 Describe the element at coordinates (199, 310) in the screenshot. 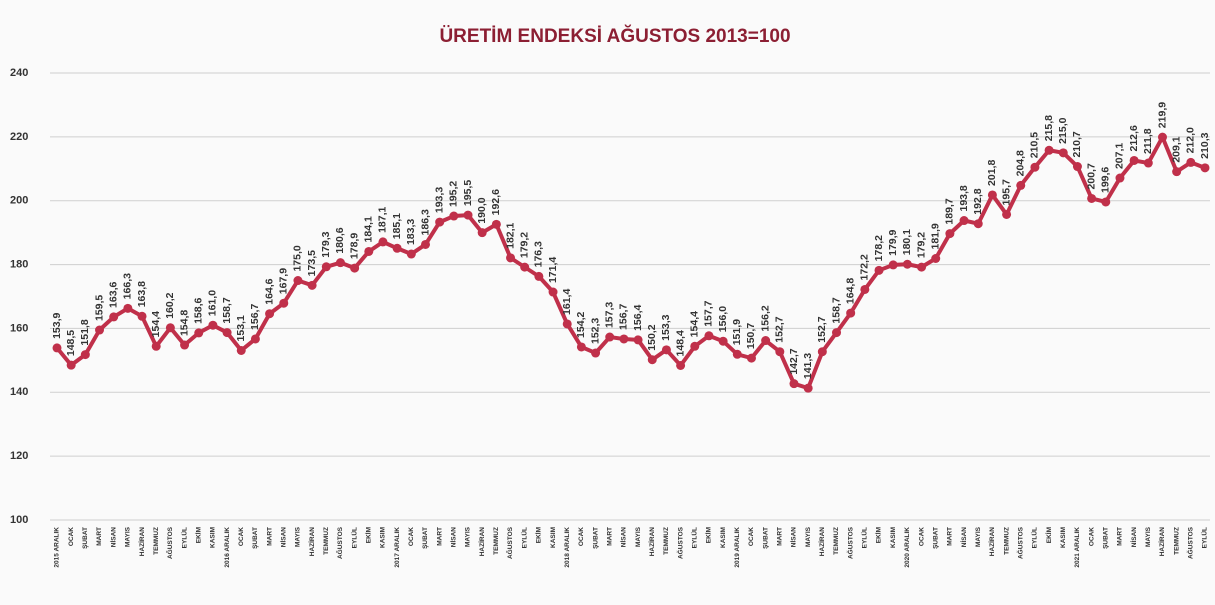

I see `value-label: 158,6` at that location.